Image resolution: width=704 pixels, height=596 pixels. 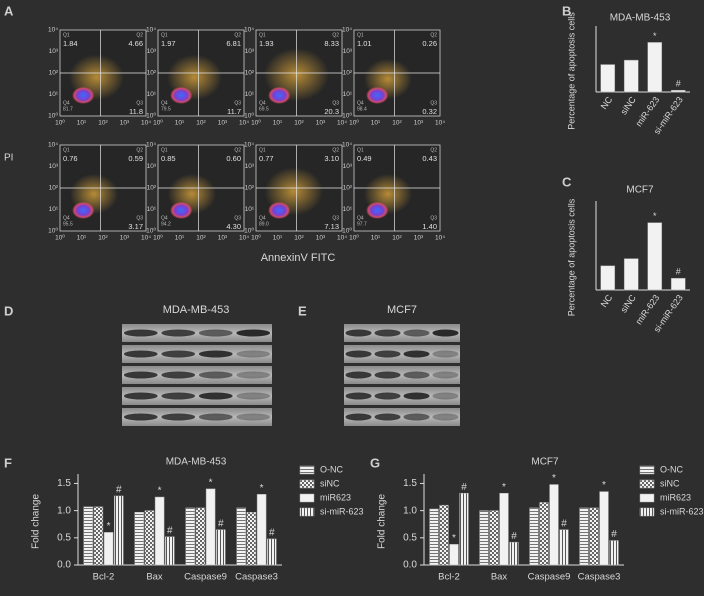 What do you see at coordinates (68, 224) in the screenshot?
I see `quadrant-value: 95.5` at bounding box center [68, 224].